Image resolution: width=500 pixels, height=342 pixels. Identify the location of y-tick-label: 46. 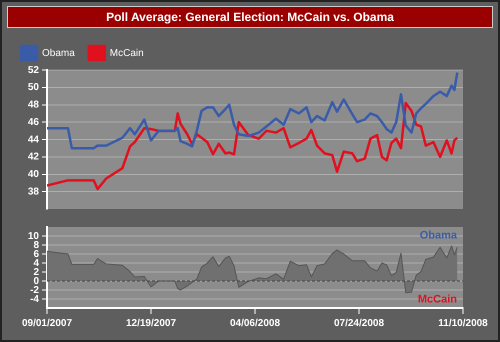
(34, 122).